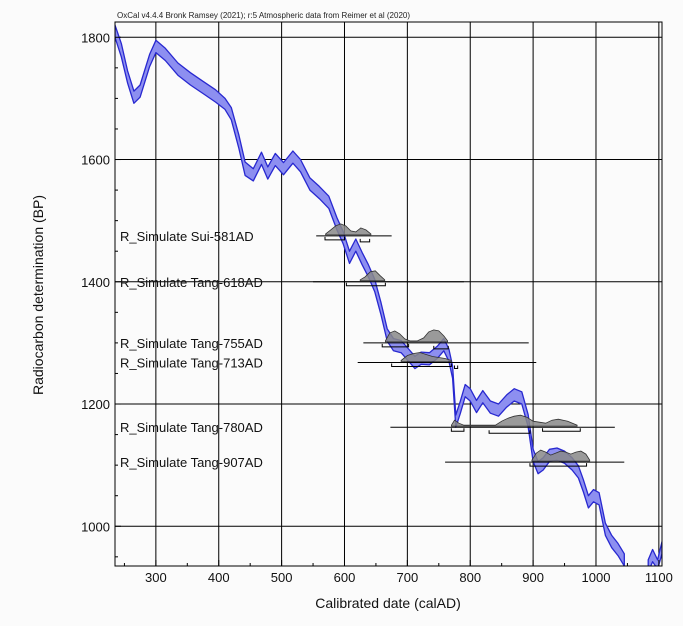 The height and width of the screenshot is (626, 683). What do you see at coordinates (388, 603) in the screenshot?
I see `x-axis-title: Calibrated date (calAD)` at bounding box center [388, 603].